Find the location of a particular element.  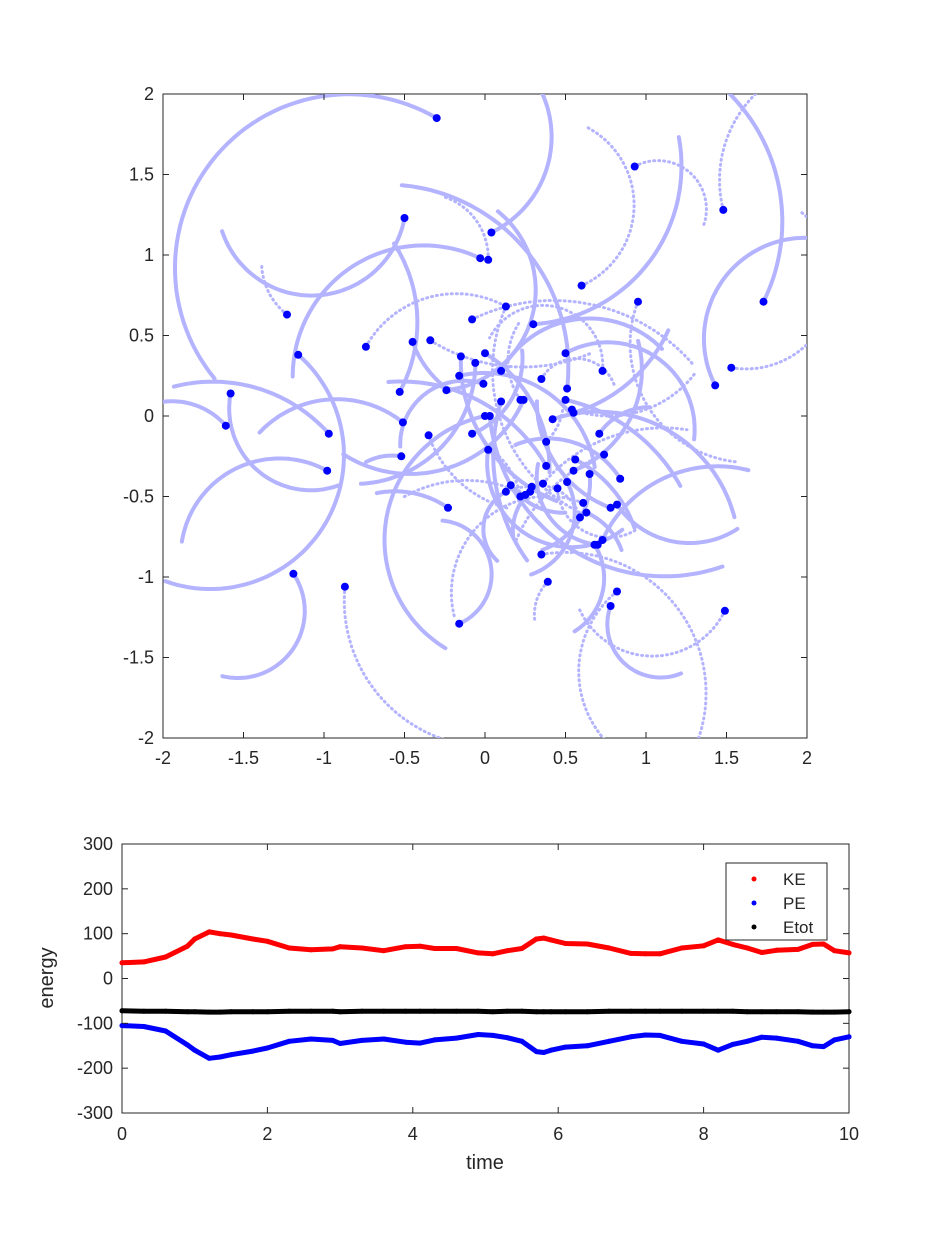

legend-marker-etot is located at coordinates (754, 927).